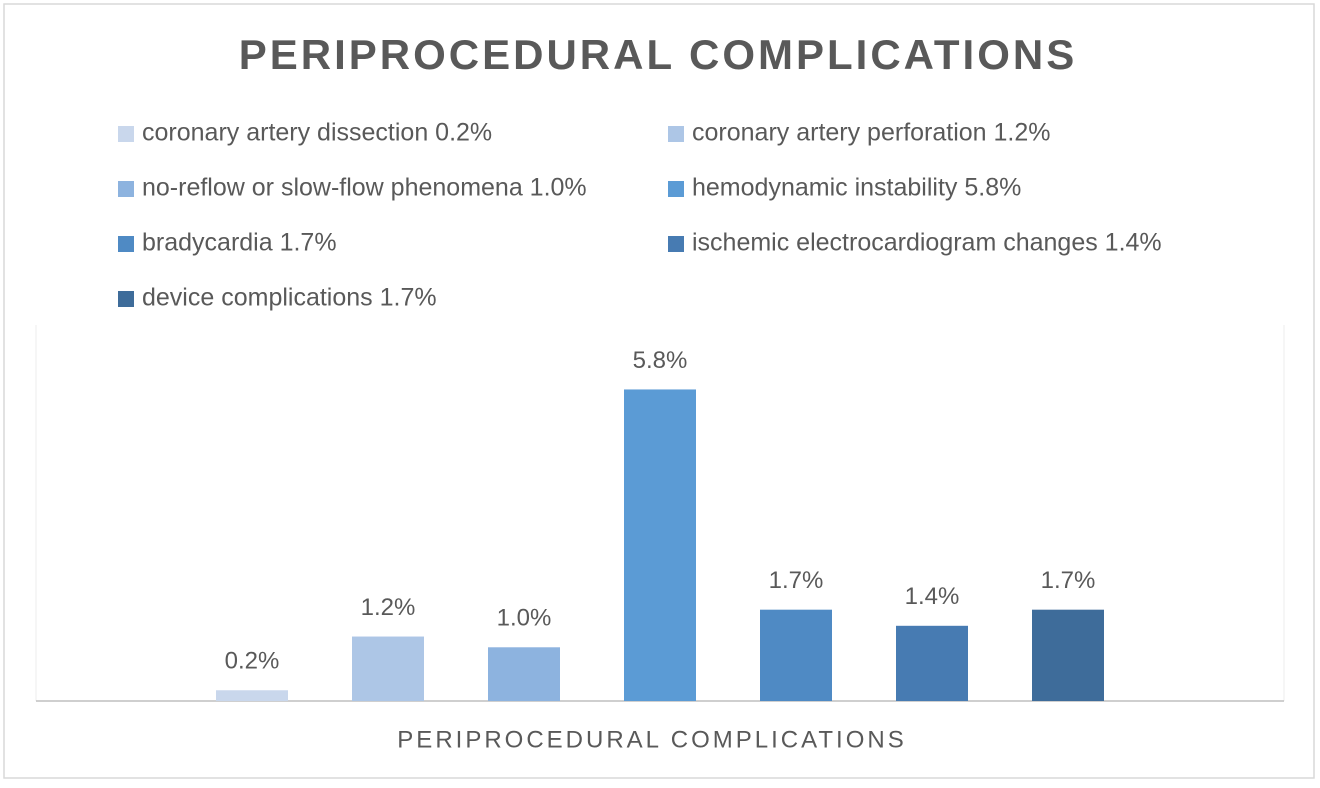 This screenshot has height=788, width=1320. What do you see at coordinates (524, 618) in the screenshot?
I see `data-label: 1.0%` at bounding box center [524, 618].